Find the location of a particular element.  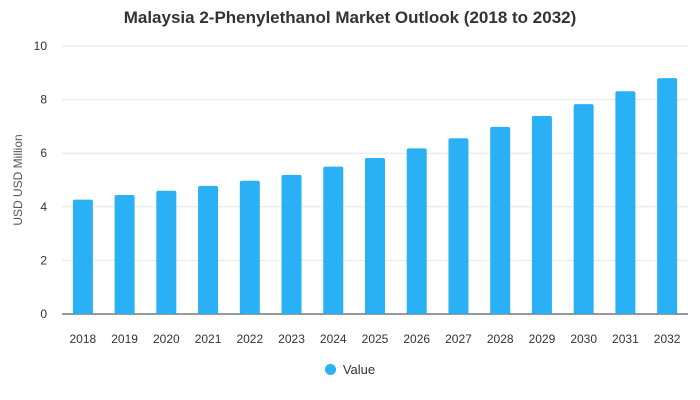

x-tick-label: 2028 is located at coordinates (500, 339).